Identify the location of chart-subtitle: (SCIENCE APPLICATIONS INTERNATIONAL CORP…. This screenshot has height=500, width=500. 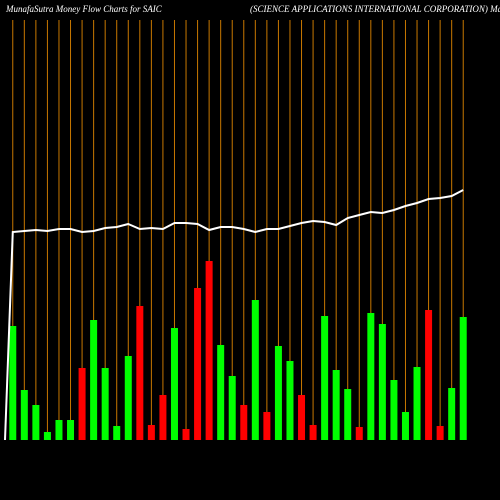
(375, 9).